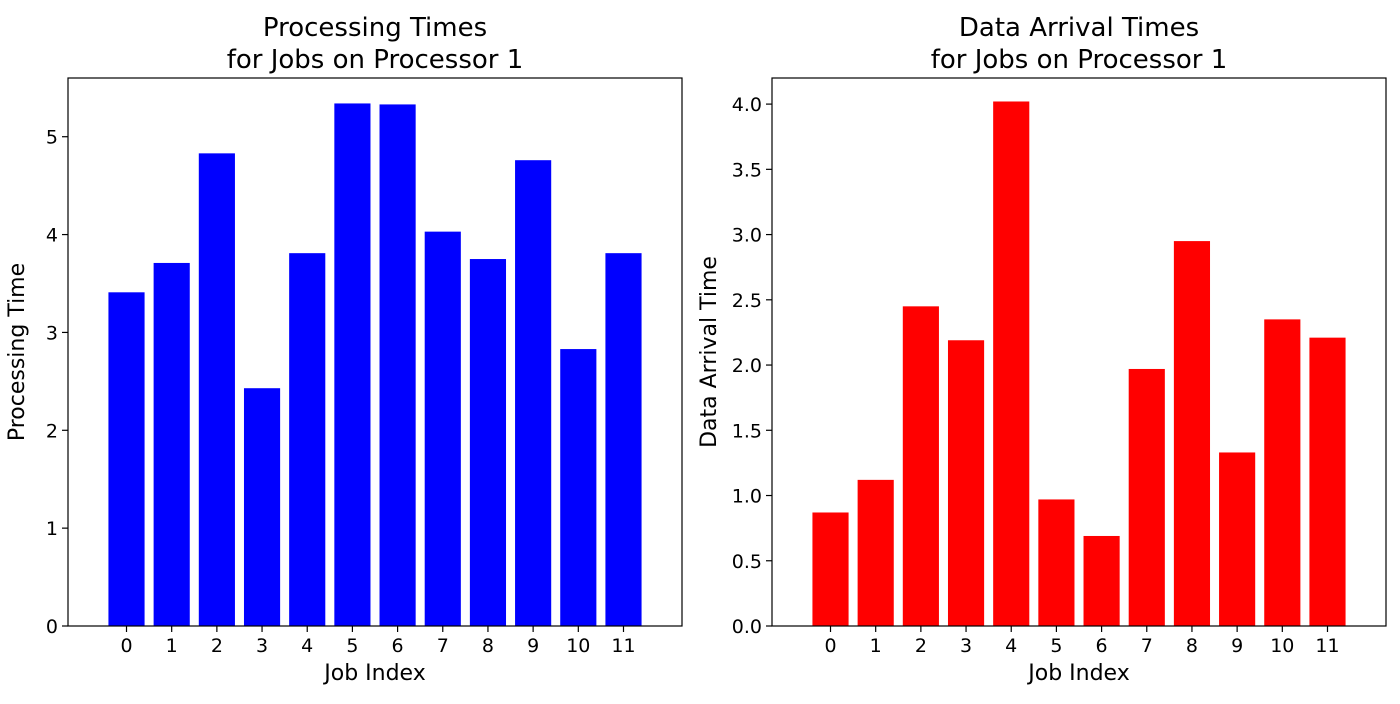 This screenshot has width=1400, height=704. I want to click on y-tick-label: 4, so click(52, 236).